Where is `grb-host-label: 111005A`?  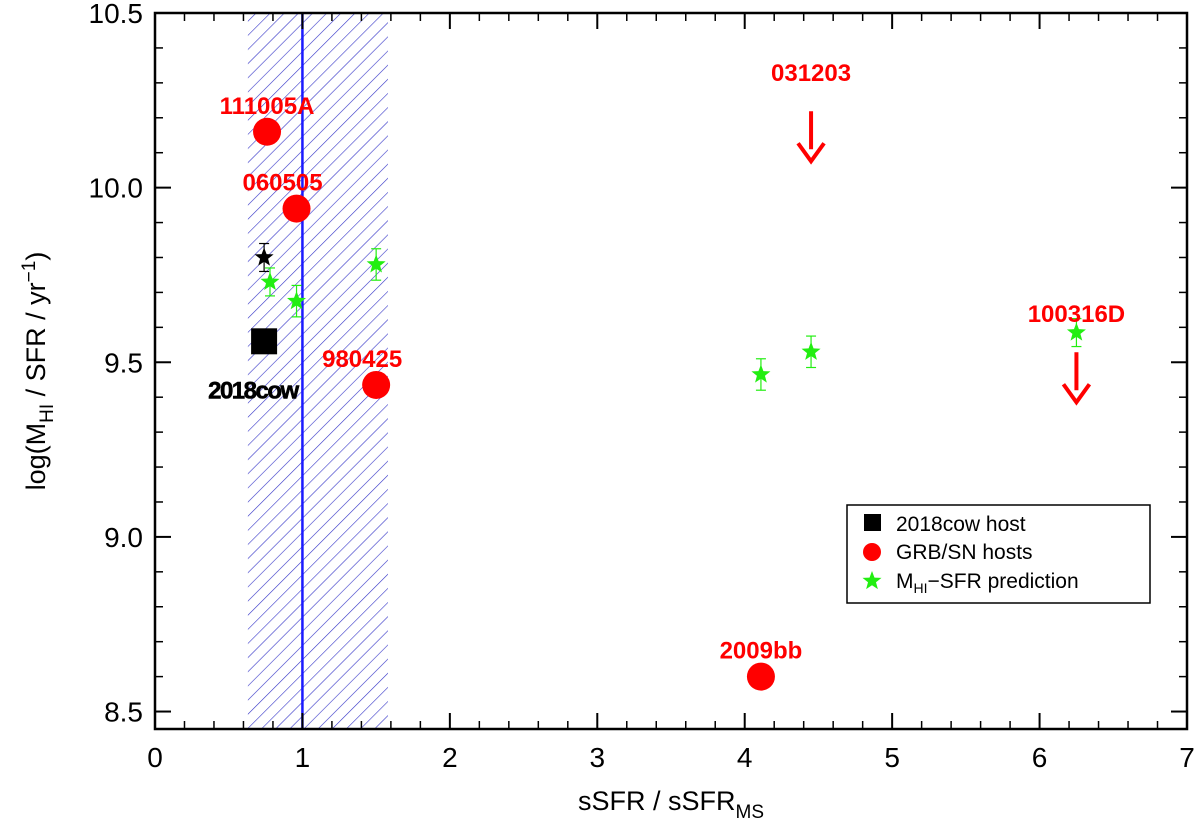 grb-host-label: 111005A is located at coordinates (267, 106).